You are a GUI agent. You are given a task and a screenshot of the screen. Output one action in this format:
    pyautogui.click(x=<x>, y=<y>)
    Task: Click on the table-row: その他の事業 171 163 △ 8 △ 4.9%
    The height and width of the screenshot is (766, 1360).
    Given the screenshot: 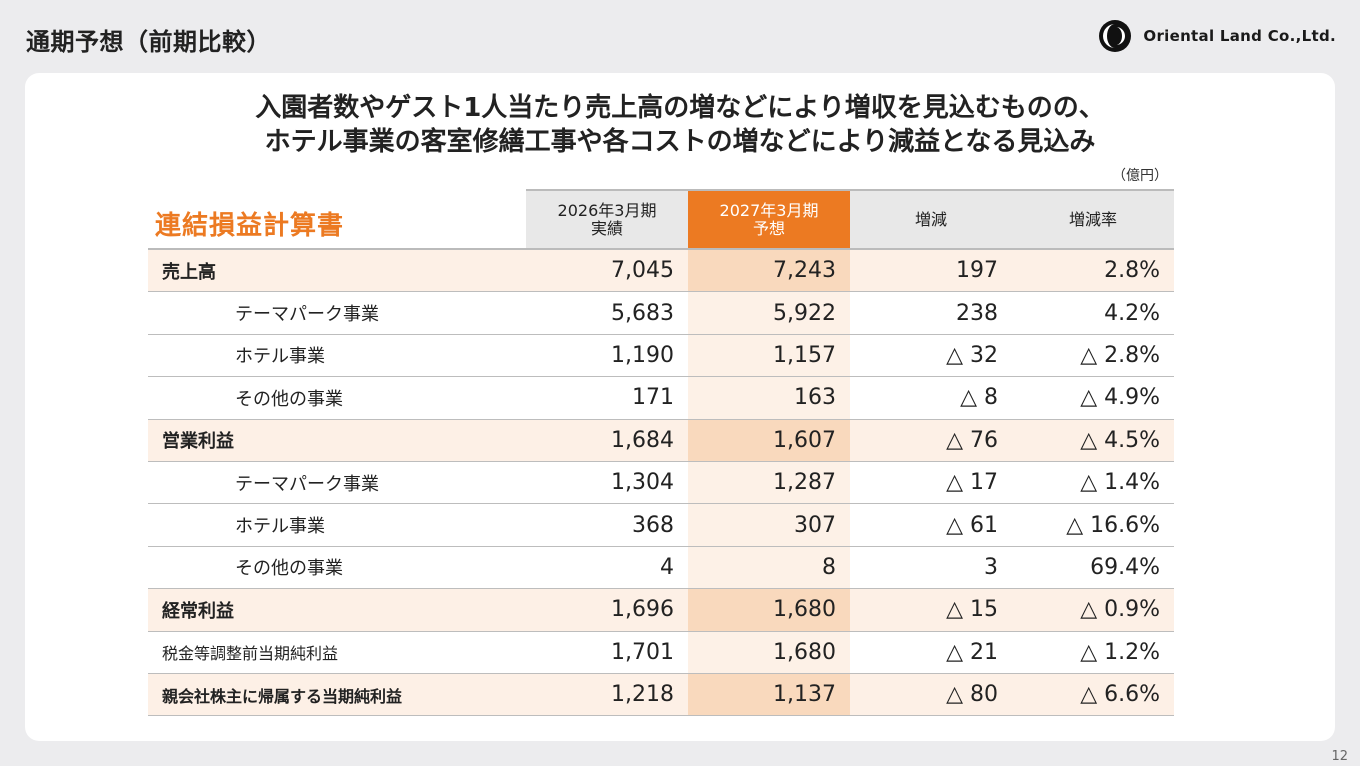 What is the action you would take?
    pyautogui.click(x=661, y=398)
    